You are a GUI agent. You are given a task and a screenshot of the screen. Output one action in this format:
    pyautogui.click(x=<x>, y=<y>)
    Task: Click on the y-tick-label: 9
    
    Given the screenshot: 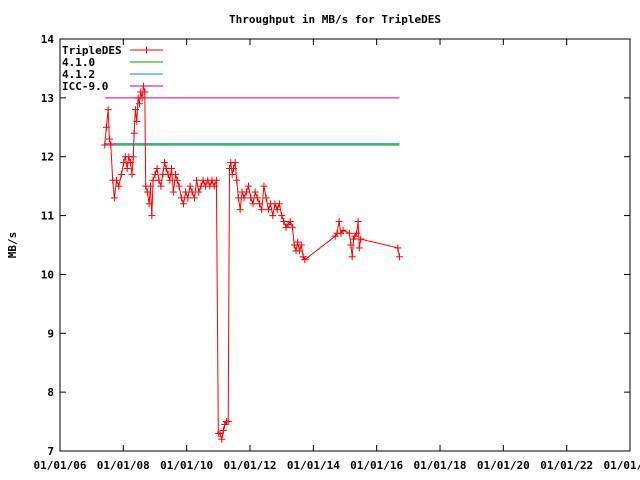 What is the action you would take?
    pyautogui.click(x=50, y=333)
    